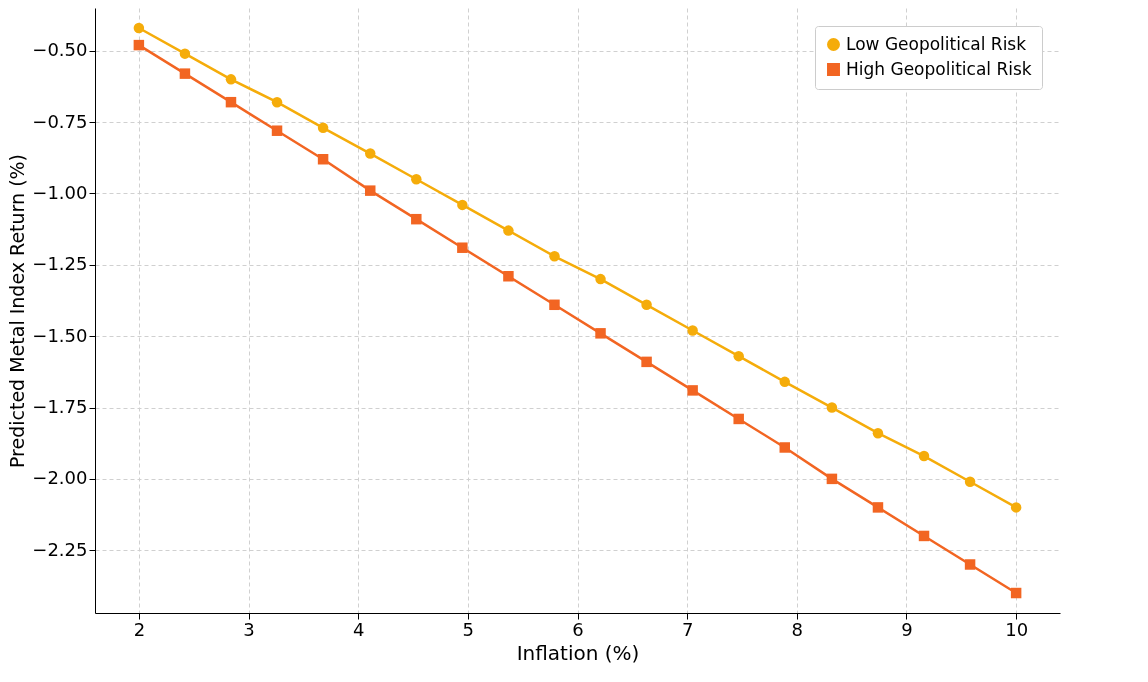 Image resolution: width=1148 pixels, height=682 pixels. I want to click on x-tick-label: 3, so click(249, 629).